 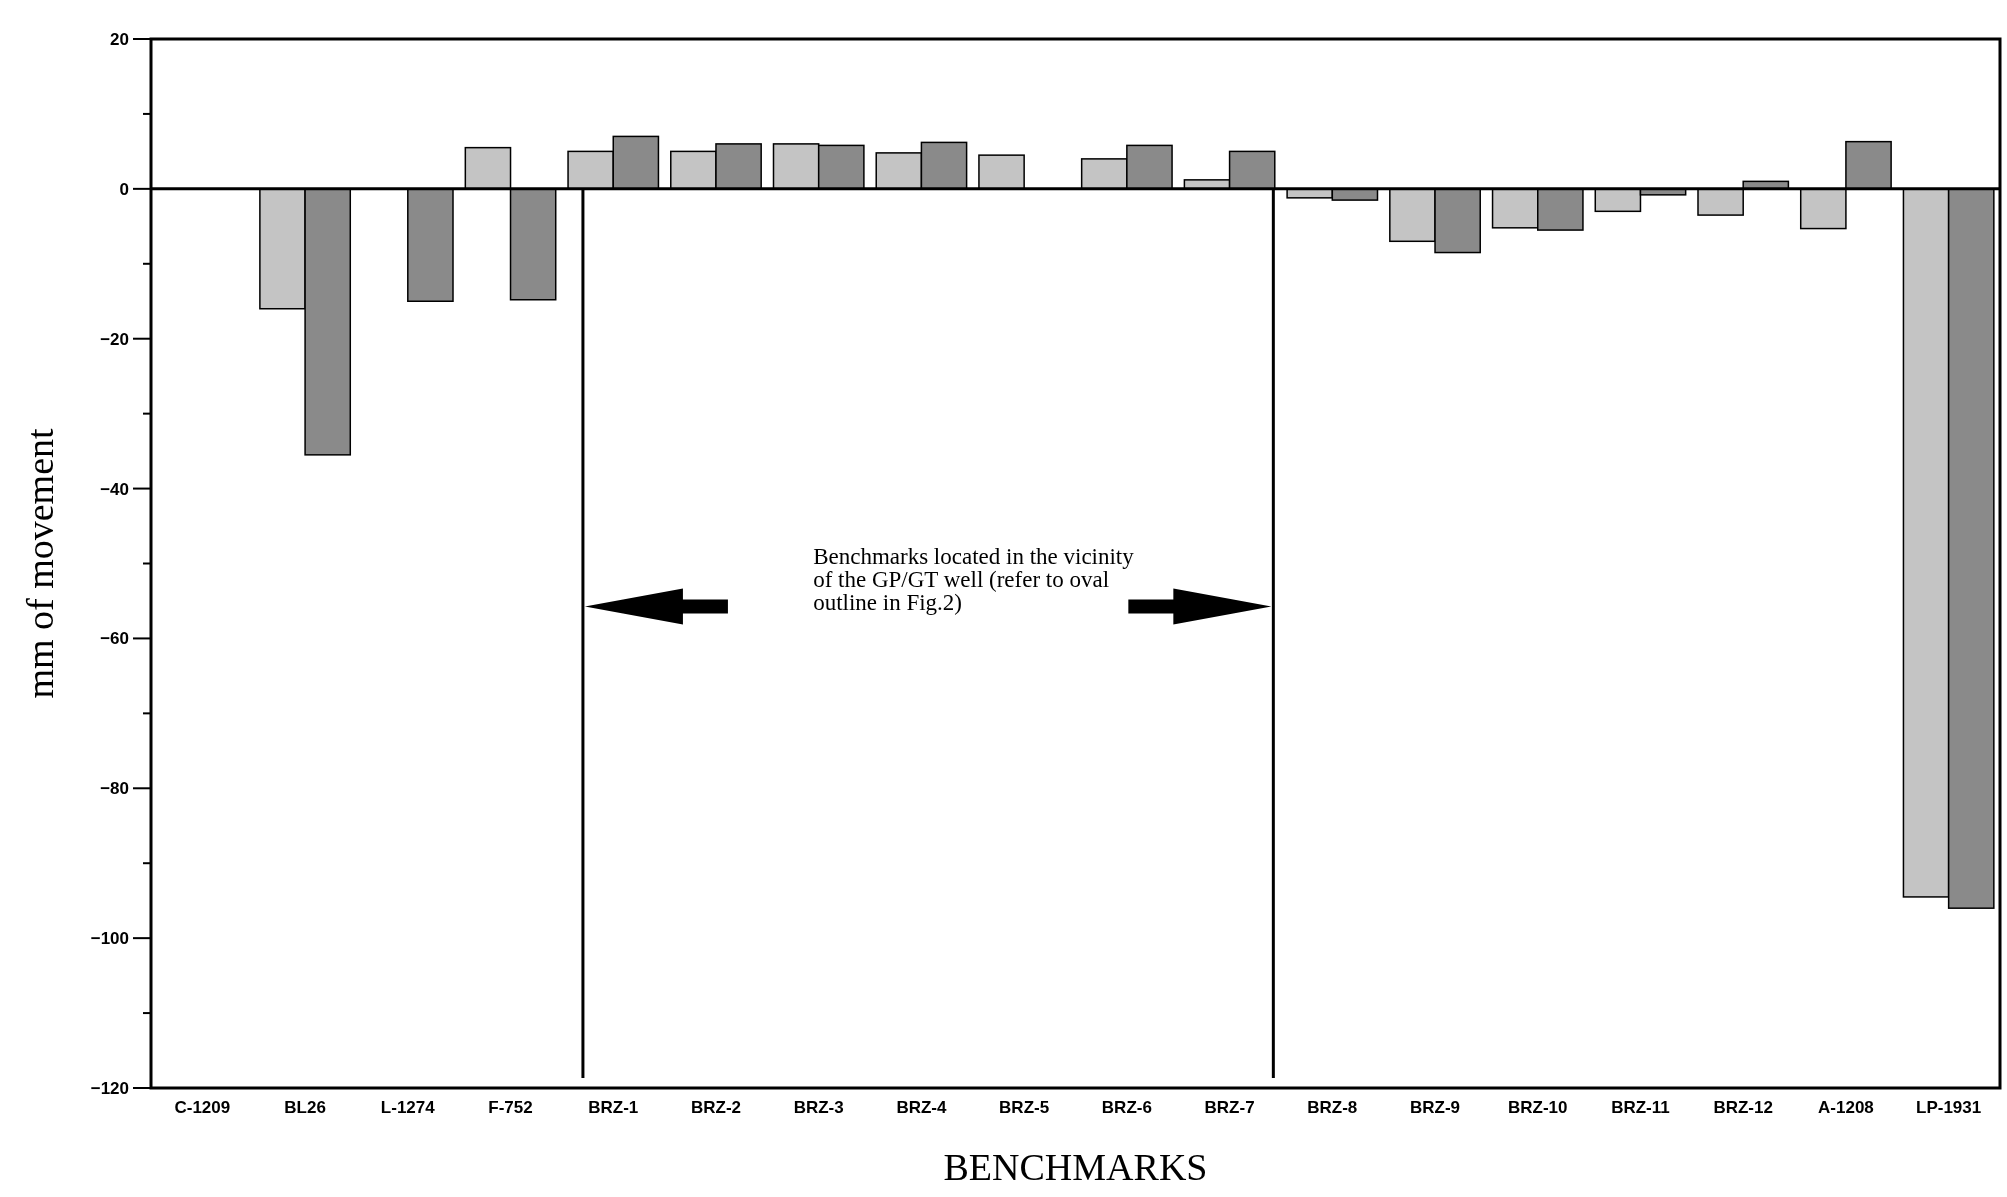 What do you see at coordinates (1743, 1107) in the screenshot?
I see `x-tick-label: BRZ-12` at bounding box center [1743, 1107].